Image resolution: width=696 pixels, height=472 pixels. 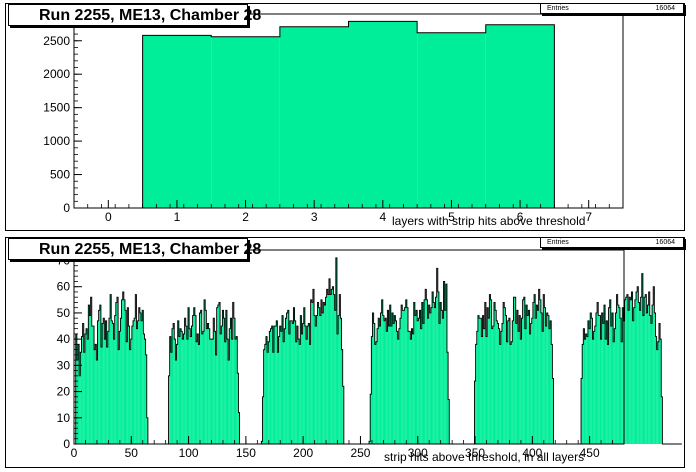 What do you see at coordinates (56, 74) in the screenshot?
I see `y-tick-label: 2000` at bounding box center [56, 74].